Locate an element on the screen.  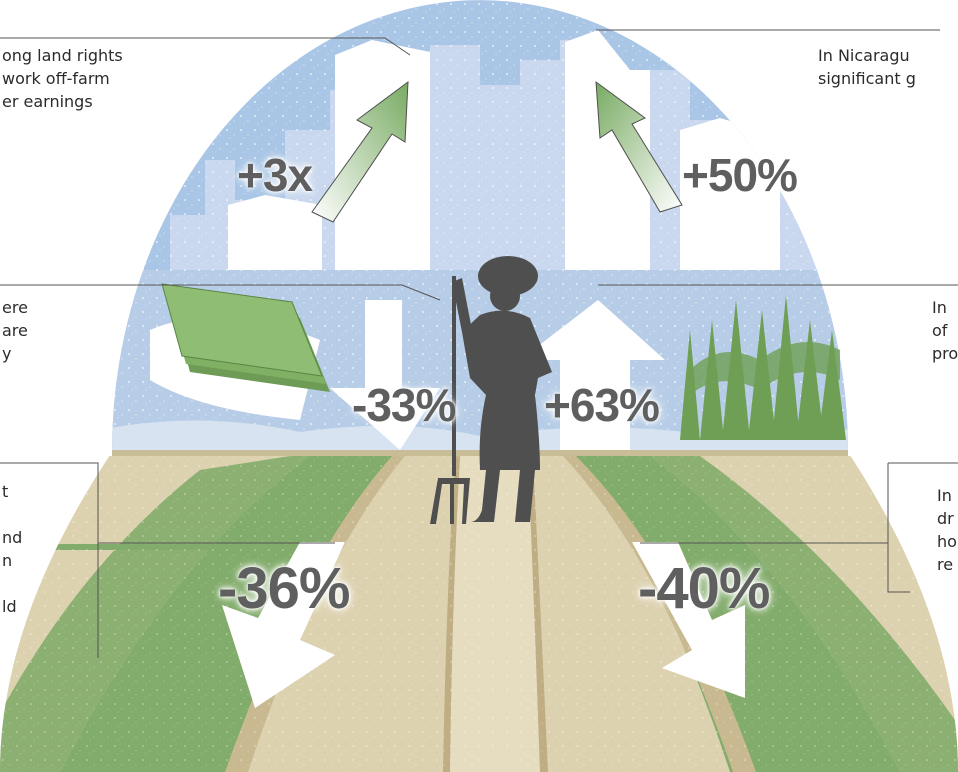
corn-field is located at coordinates (763, 367).